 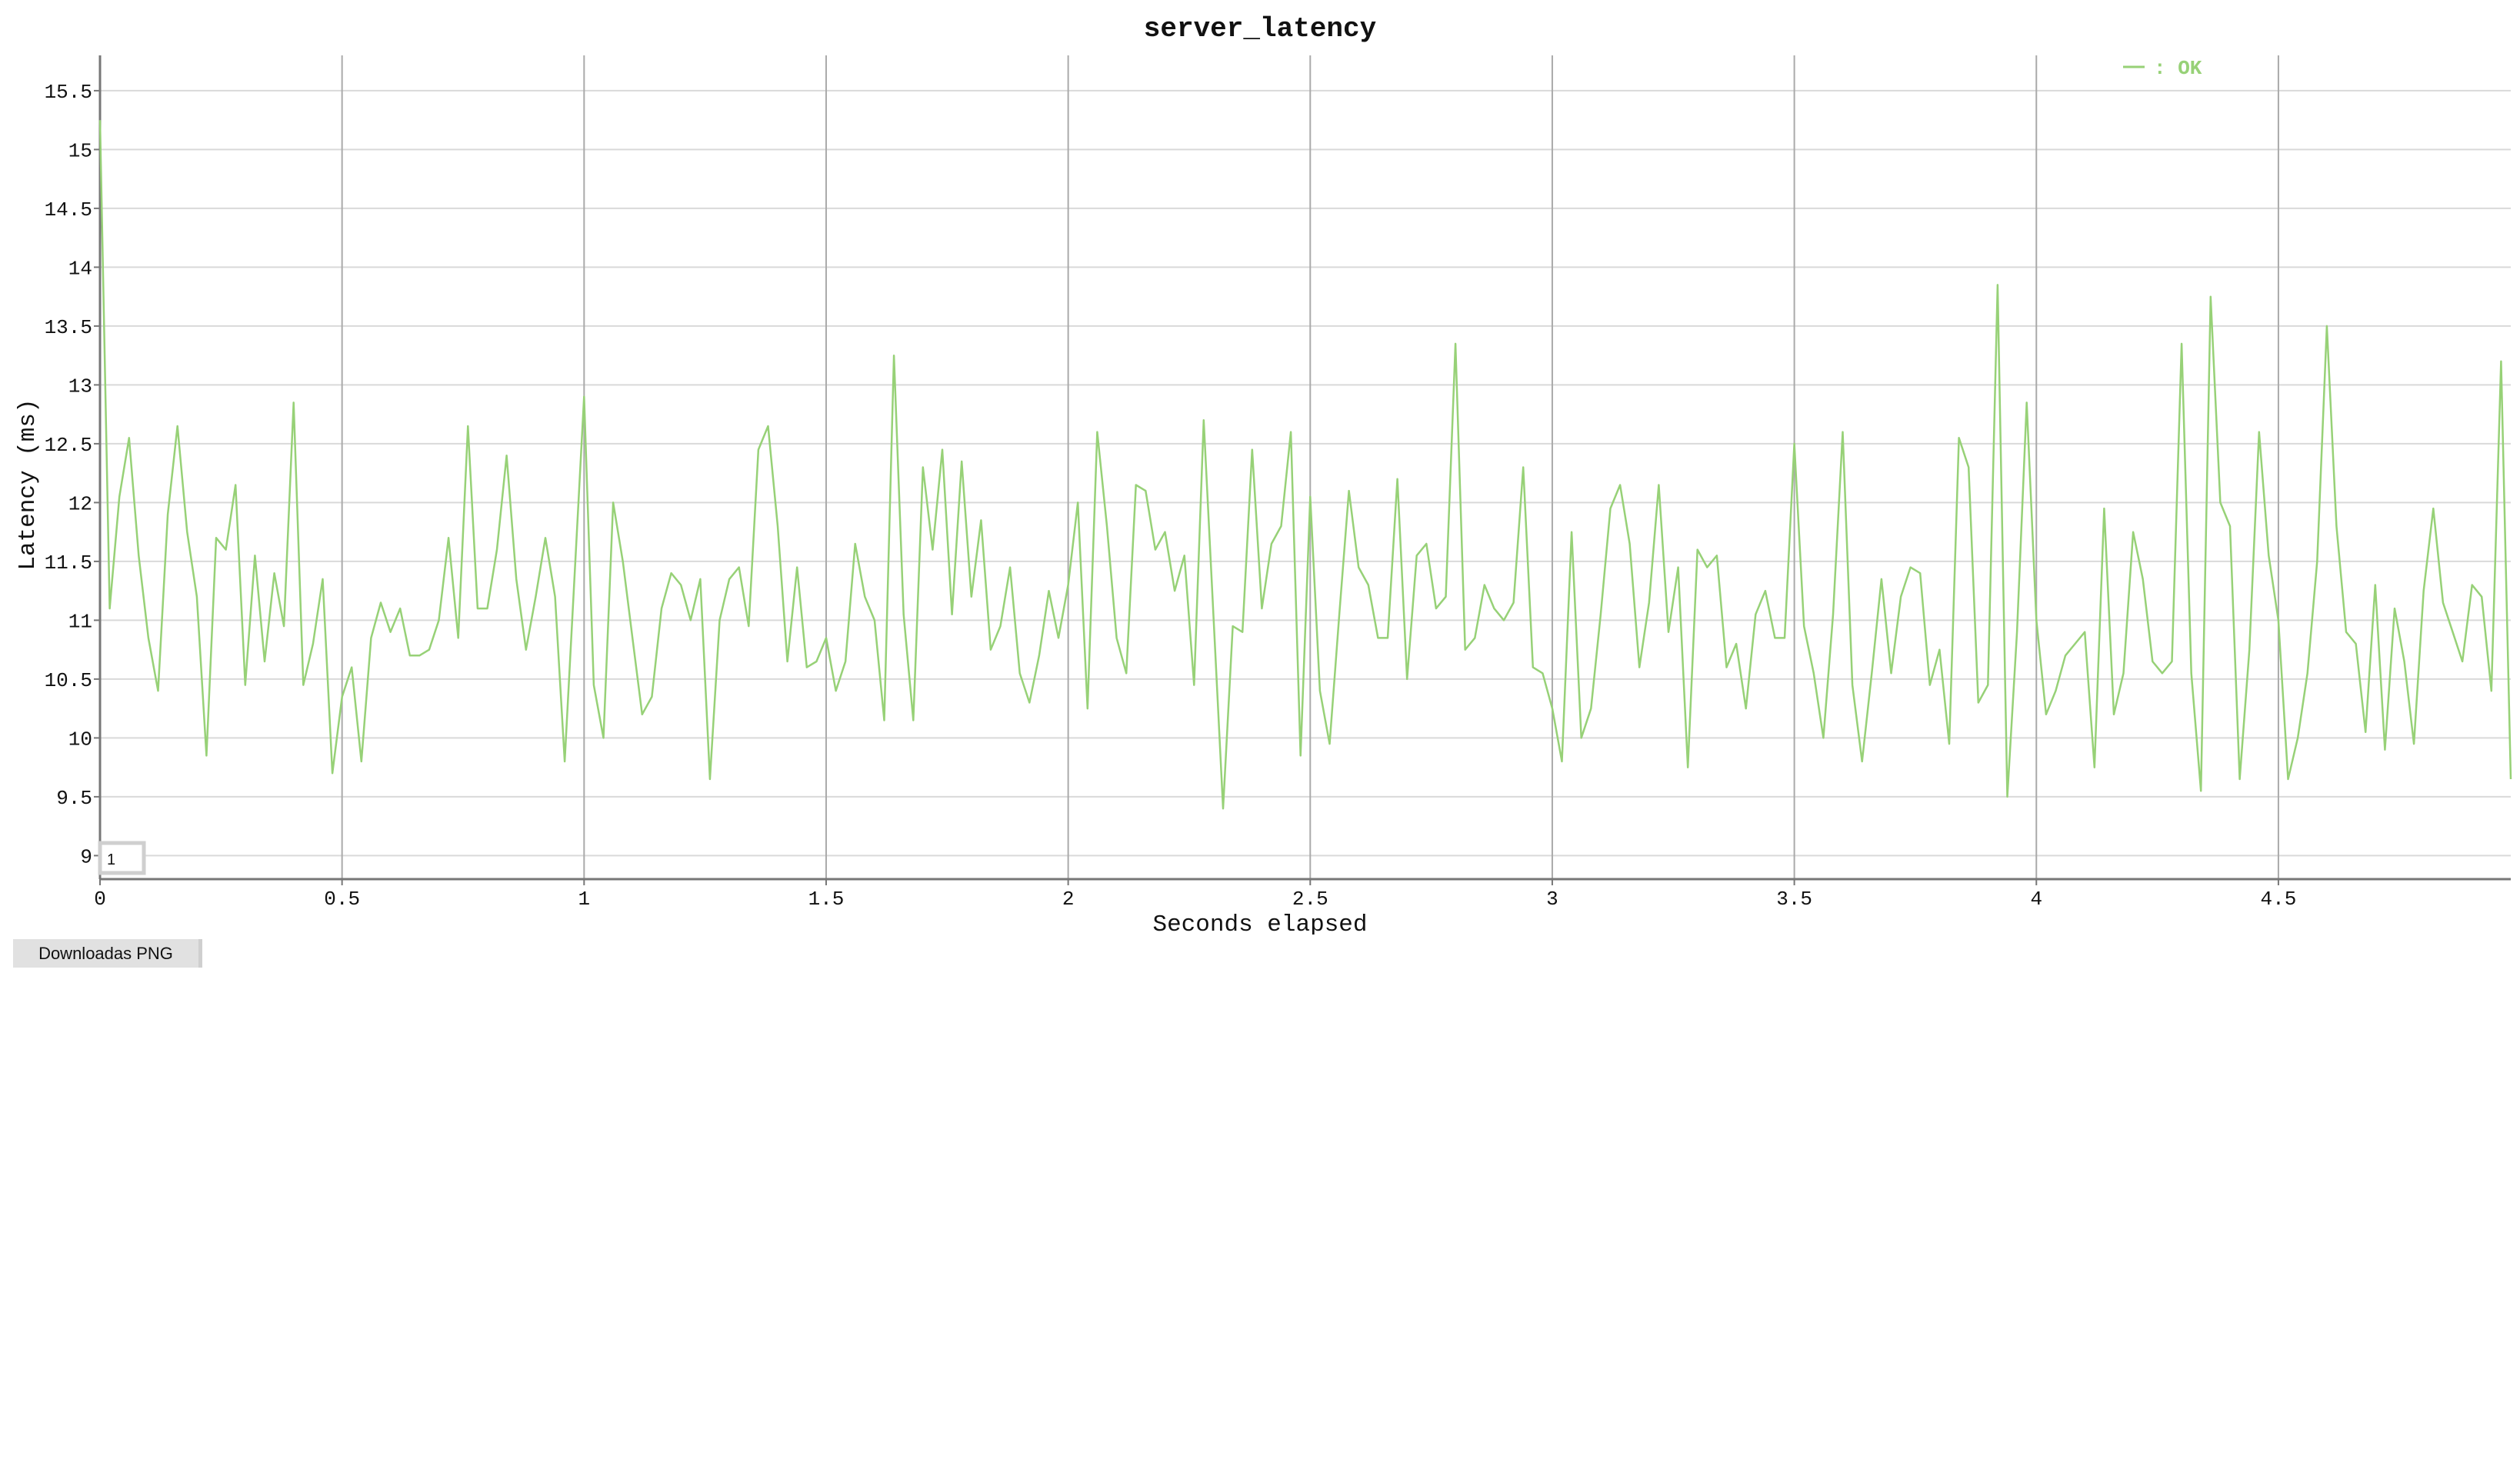 I want to click on y-tick-label: 9, so click(x=86, y=857).